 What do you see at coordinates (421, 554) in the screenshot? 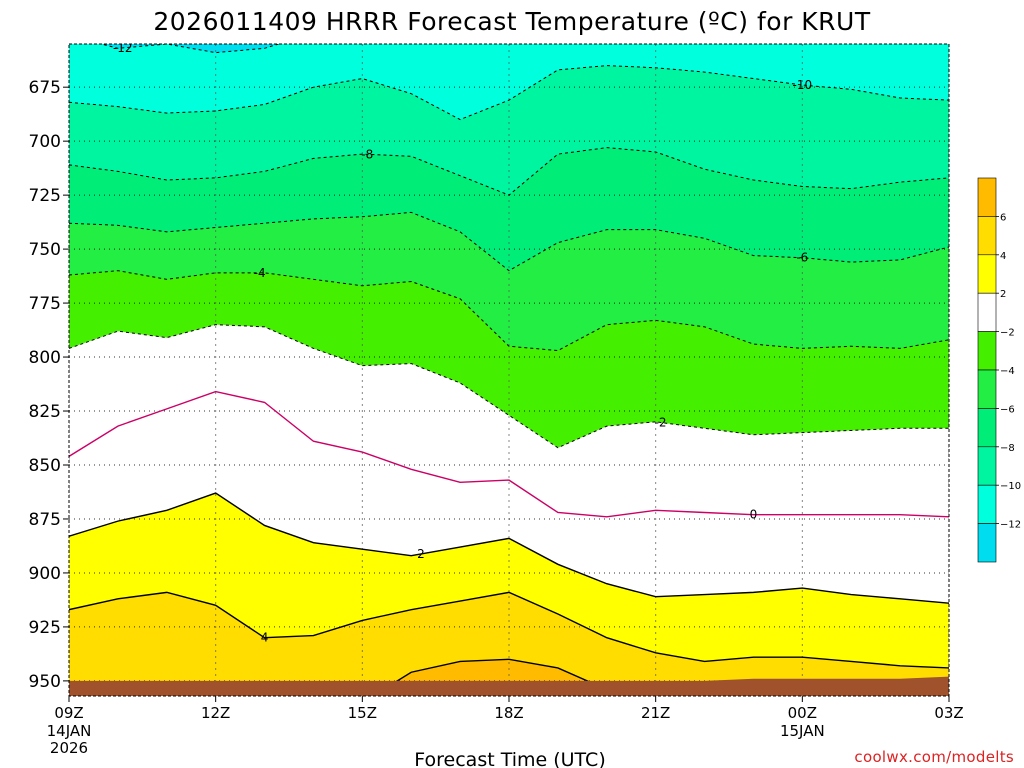
I see `contour-label: 2` at bounding box center [421, 554].